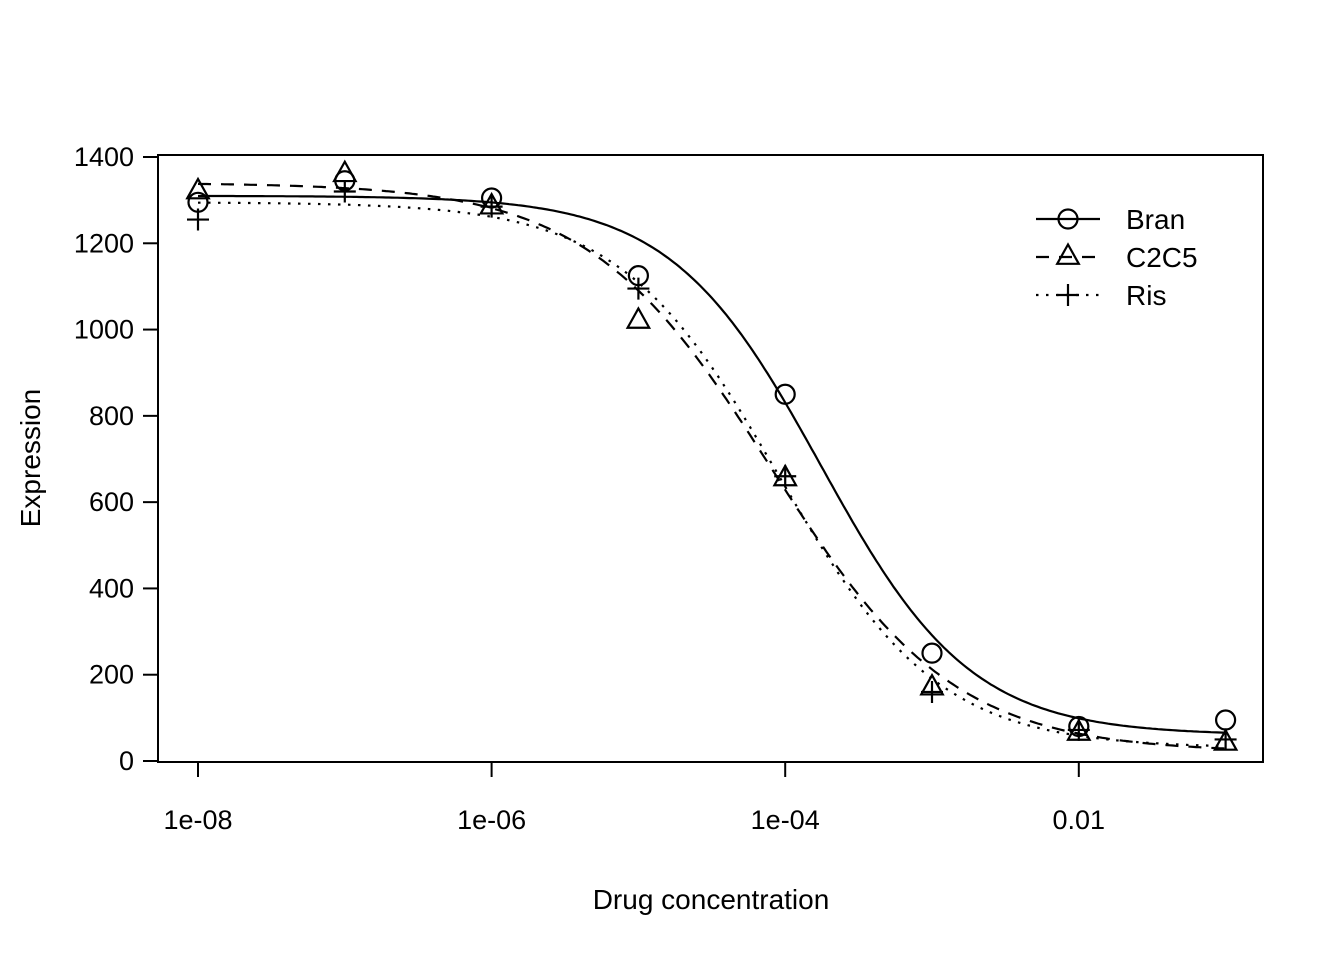  Describe the element at coordinates (1155, 219) in the screenshot. I see `legend-label-bran: Bran` at that location.